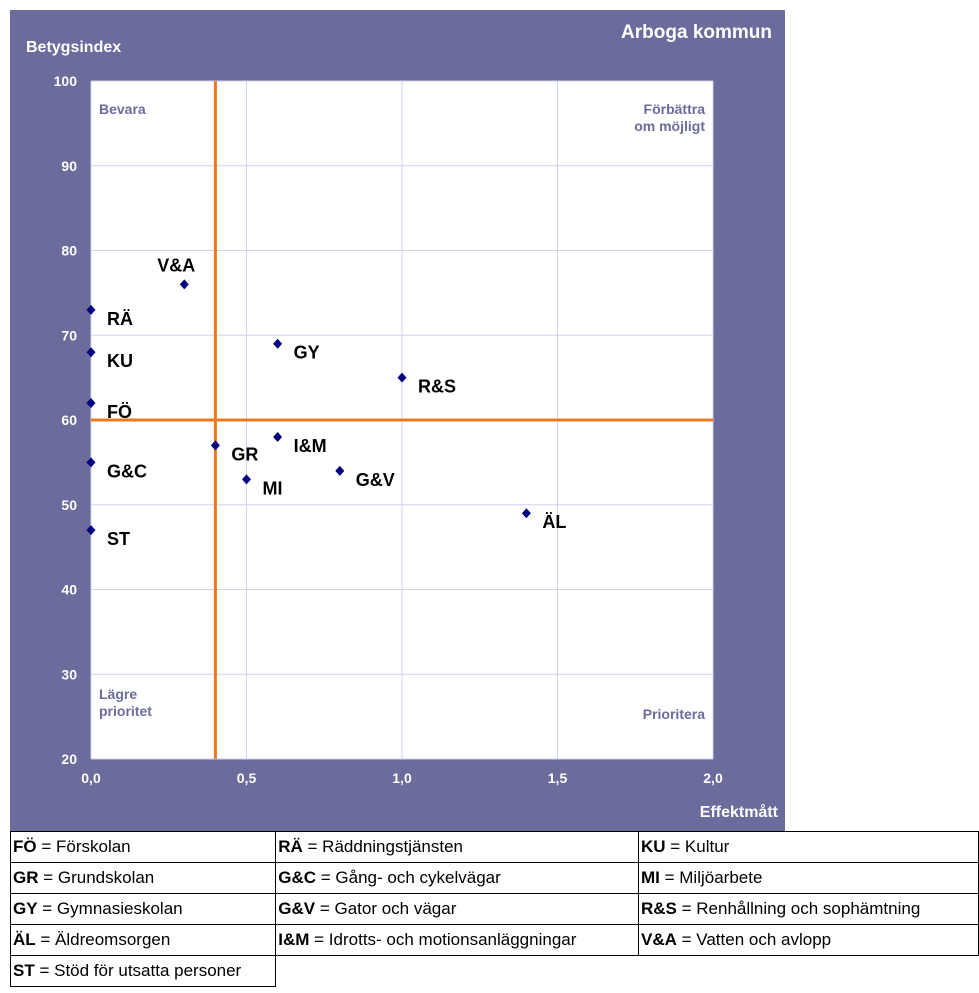  I want to click on y-tick-label: 30, so click(69, 674).